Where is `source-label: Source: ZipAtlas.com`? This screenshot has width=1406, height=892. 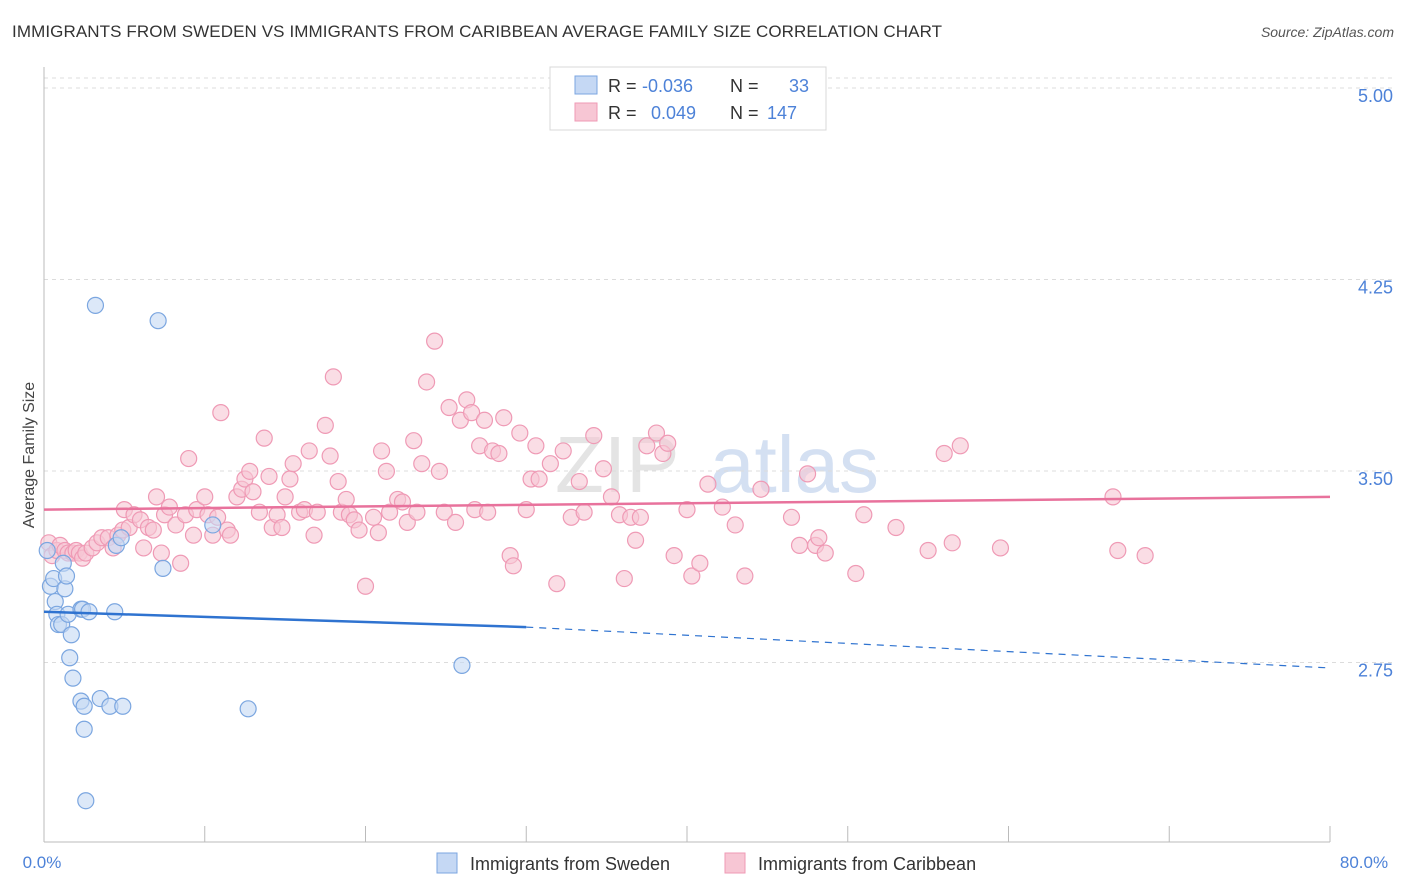
source-label: Source: ZipAtlas.com is located at coordinates (1327, 32).